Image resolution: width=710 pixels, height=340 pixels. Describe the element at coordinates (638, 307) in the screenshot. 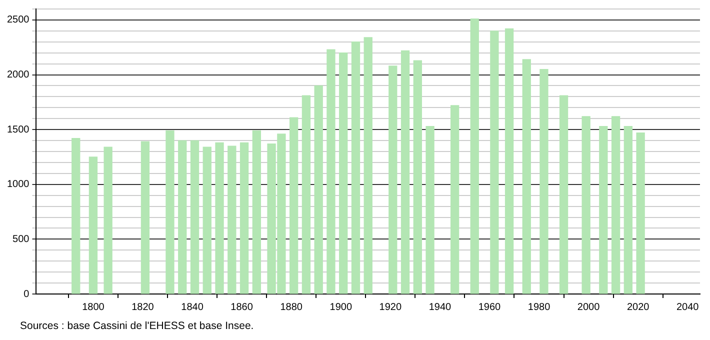

I see `x-tick-label: 2020` at that location.